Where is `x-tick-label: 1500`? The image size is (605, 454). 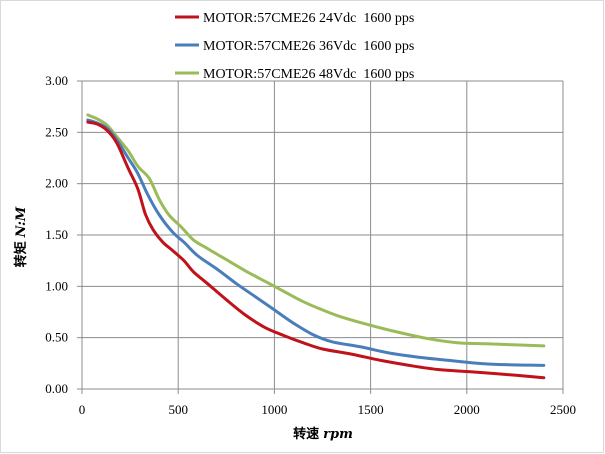 x-tick-label: 1500 is located at coordinates (371, 409).